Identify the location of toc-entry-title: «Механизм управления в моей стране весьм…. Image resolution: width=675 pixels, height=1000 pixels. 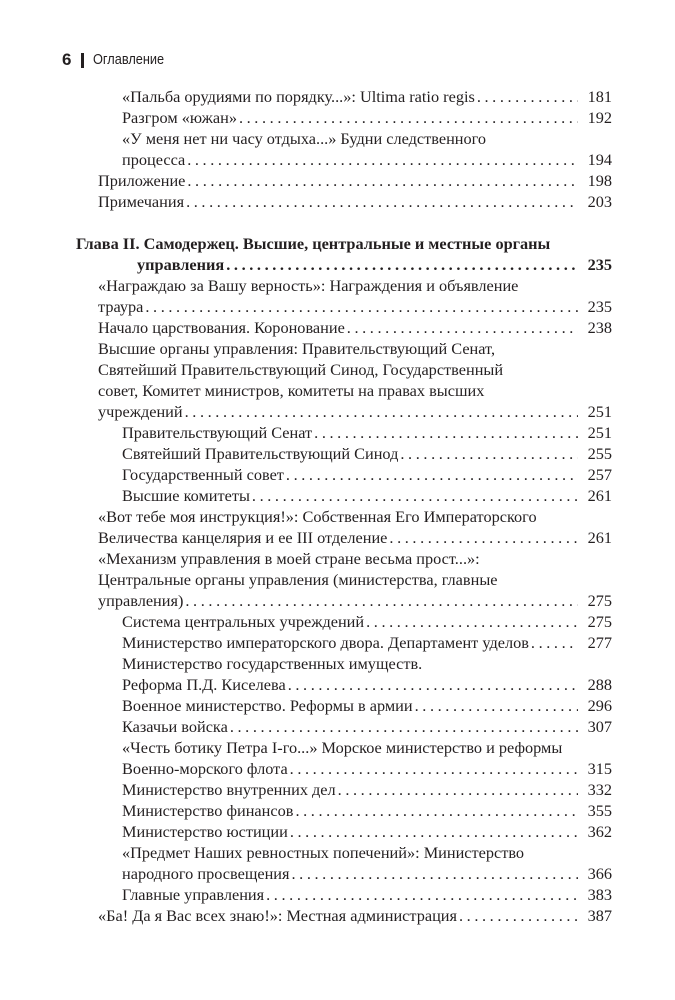
(289, 558).